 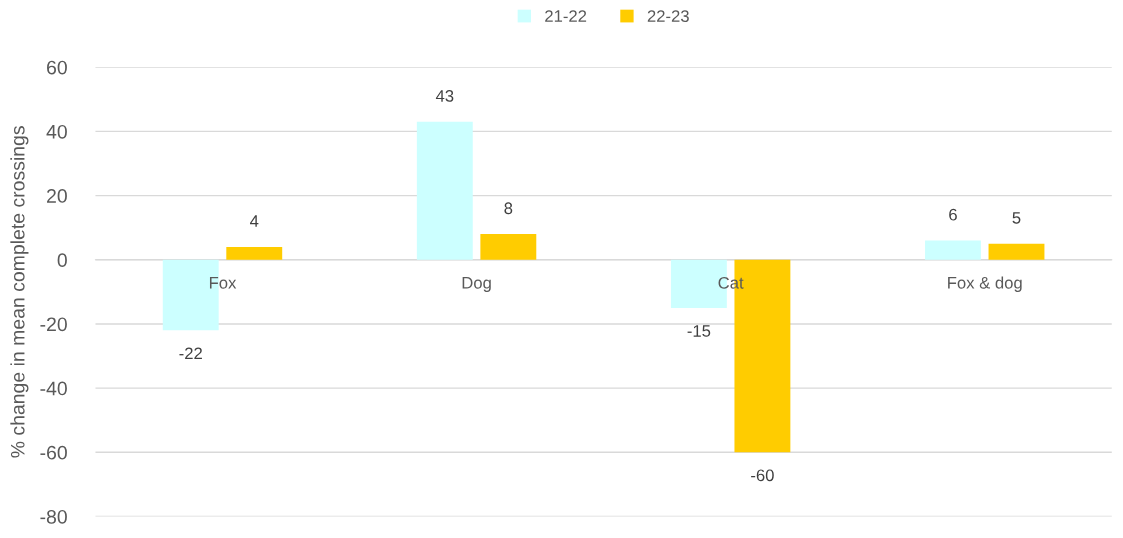 I want to click on x-tick-label: Dog, so click(x=476, y=284).